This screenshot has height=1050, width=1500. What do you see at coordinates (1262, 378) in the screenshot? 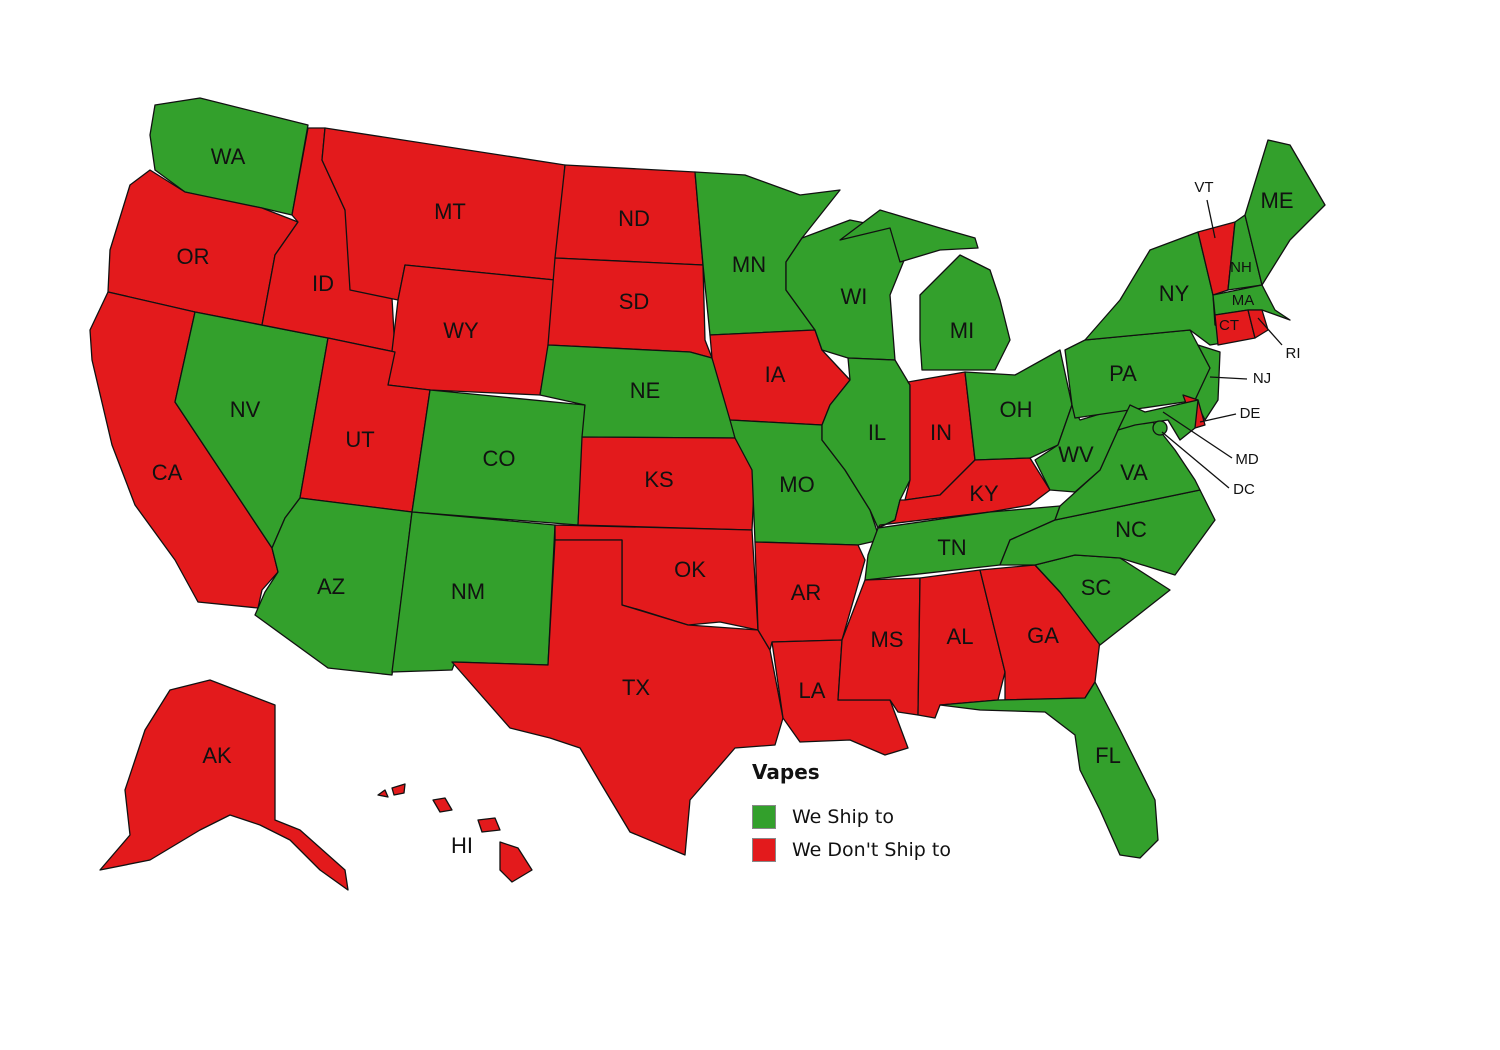
I see `state-label-nj: NJ` at bounding box center [1262, 378].